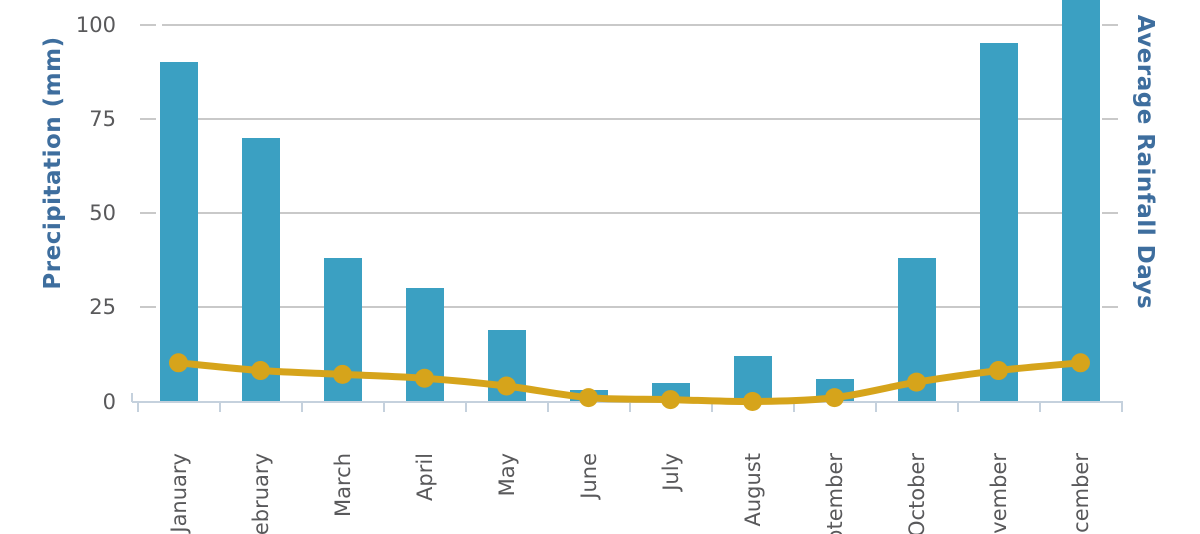 The height and width of the screenshot is (534, 1200). I want to click on right-y-axis-title: Average Rainfall Days, so click(1145, 162).